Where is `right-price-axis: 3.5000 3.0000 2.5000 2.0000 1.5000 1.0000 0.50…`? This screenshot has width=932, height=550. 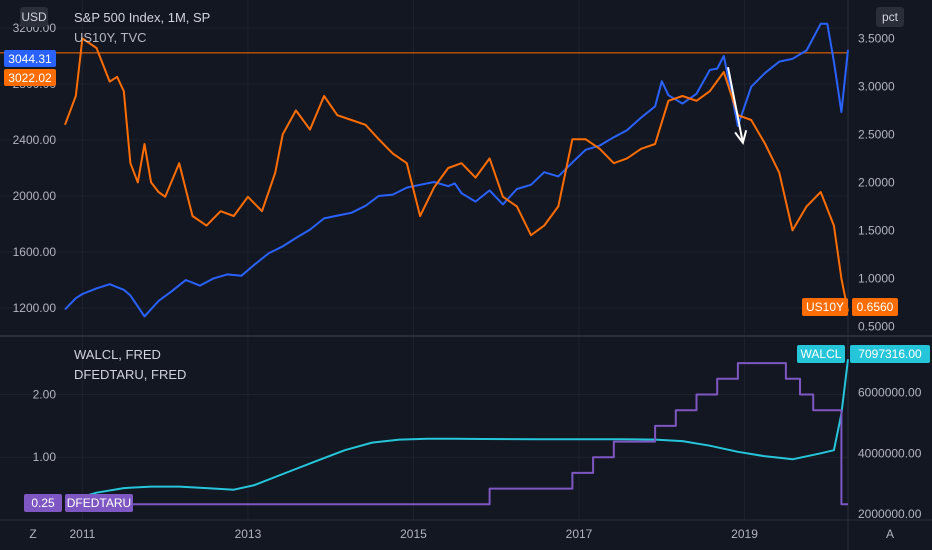 right-price-axis: 3.5000 3.0000 2.5000 2.0000 1.5000 1.0000 0.50… is located at coordinates (890, 276).